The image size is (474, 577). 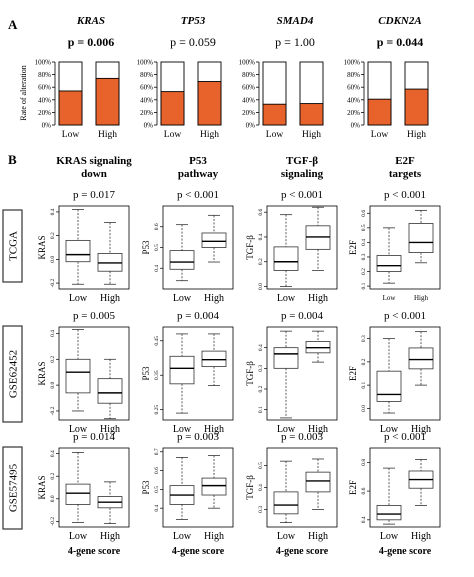 I want to click on y-tick-label: 0.1, so click(x=364, y=285).